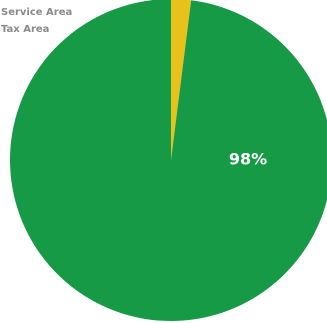 The image size is (327, 323). I want to click on legend-label-tax-area: Tax Area, so click(25, 29).